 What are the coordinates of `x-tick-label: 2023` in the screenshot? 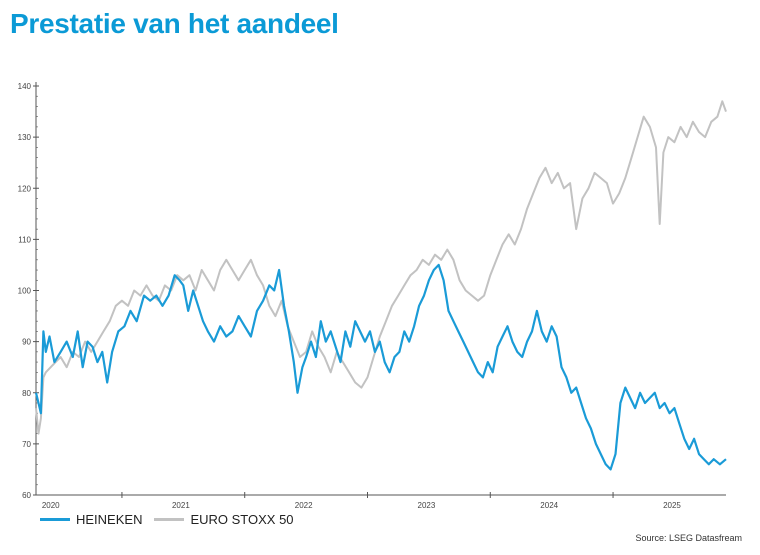 It's located at (427, 505).